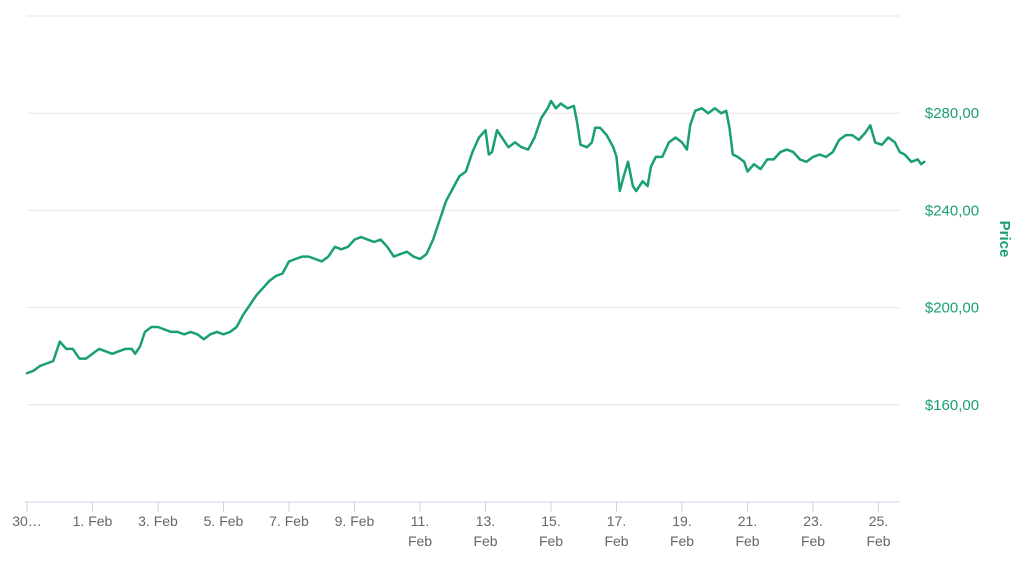  I want to click on y-tick-label: $160,00, so click(952, 405).